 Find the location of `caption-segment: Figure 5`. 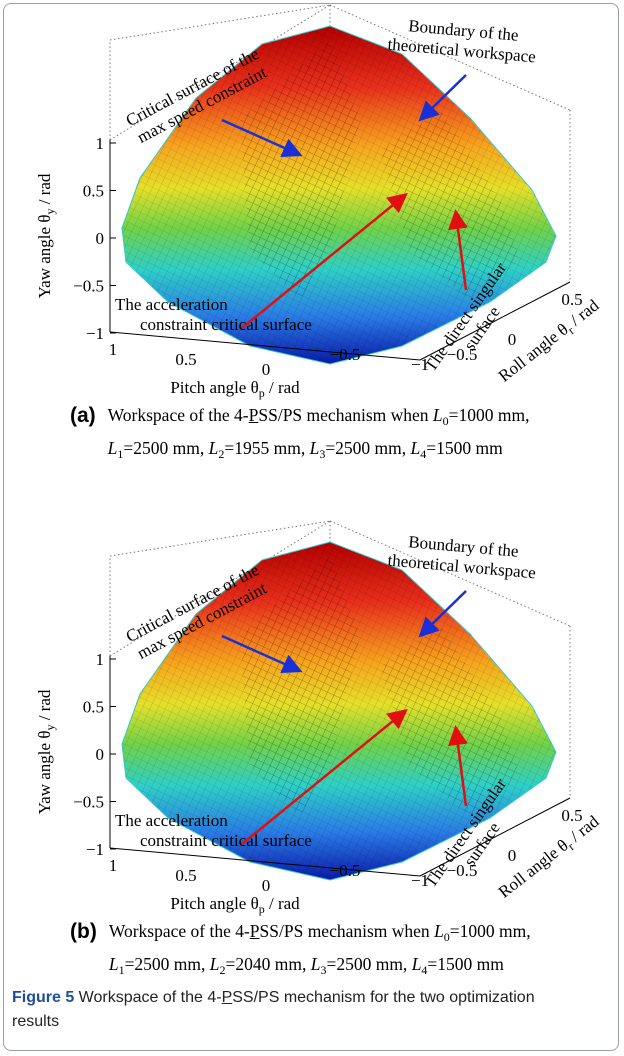

caption-segment: Figure 5 is located at coordinates (43, 997).